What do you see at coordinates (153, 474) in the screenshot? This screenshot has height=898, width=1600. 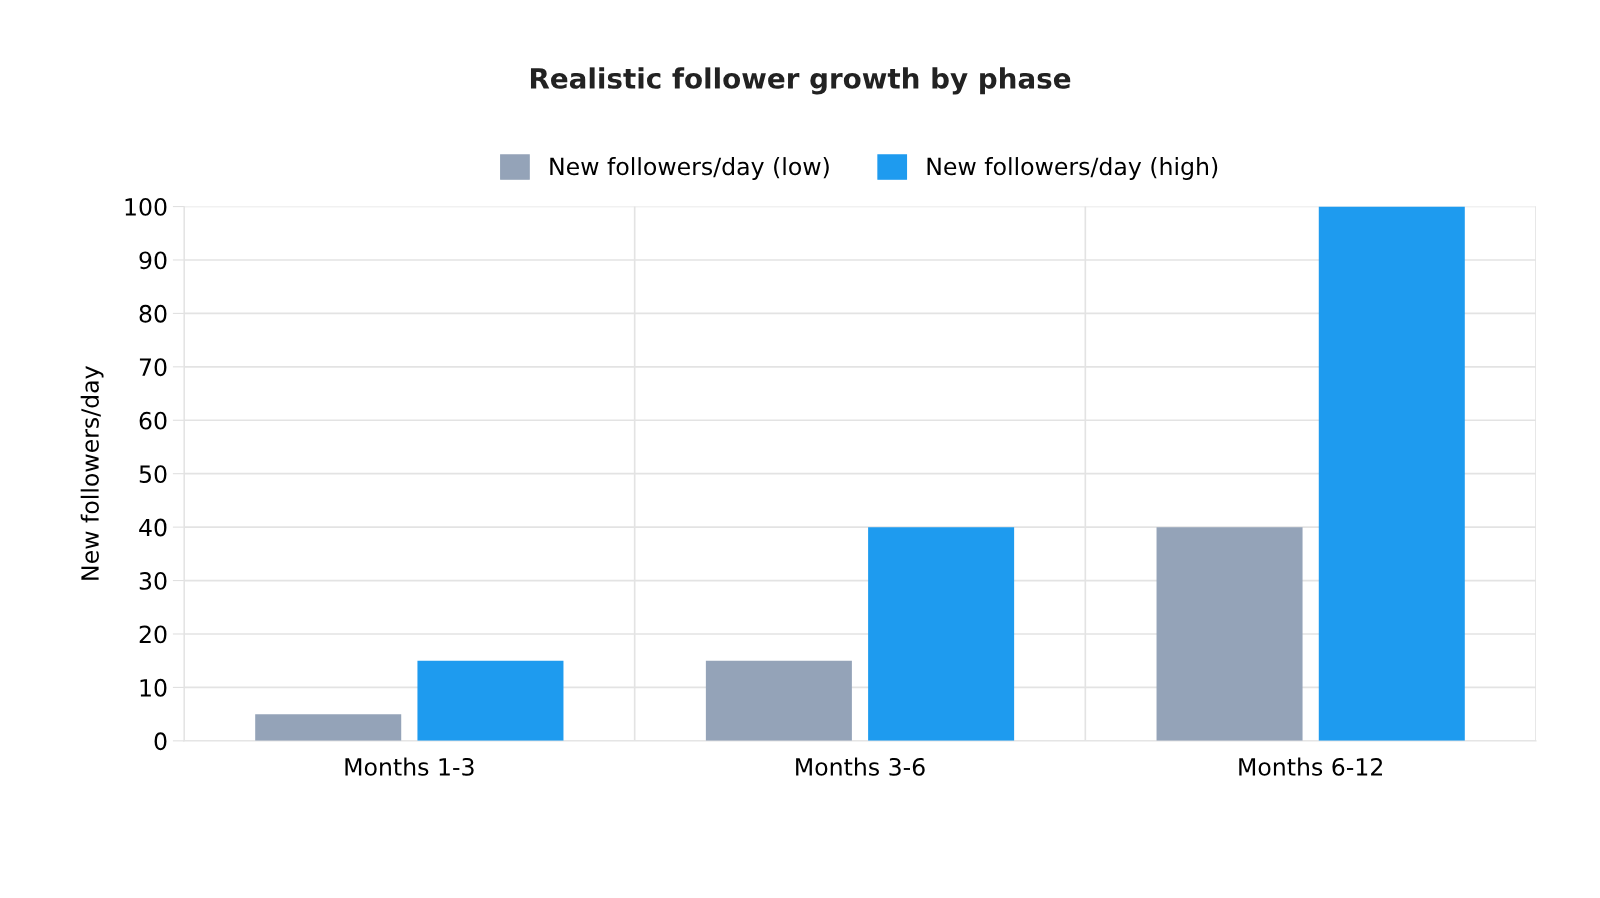 I see `y-tick-label: 50` at bounding box center [153, 474].